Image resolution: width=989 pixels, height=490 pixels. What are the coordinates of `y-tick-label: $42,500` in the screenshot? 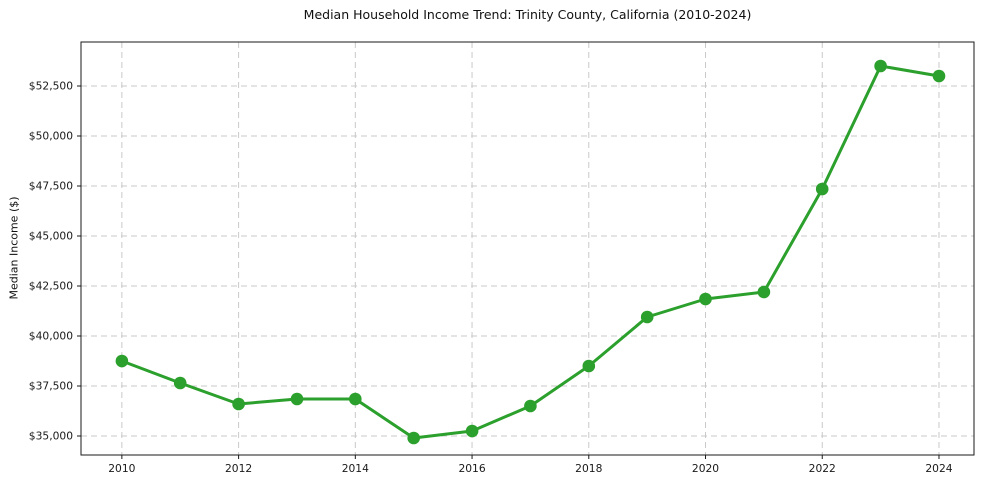 It's located at (51, 286).